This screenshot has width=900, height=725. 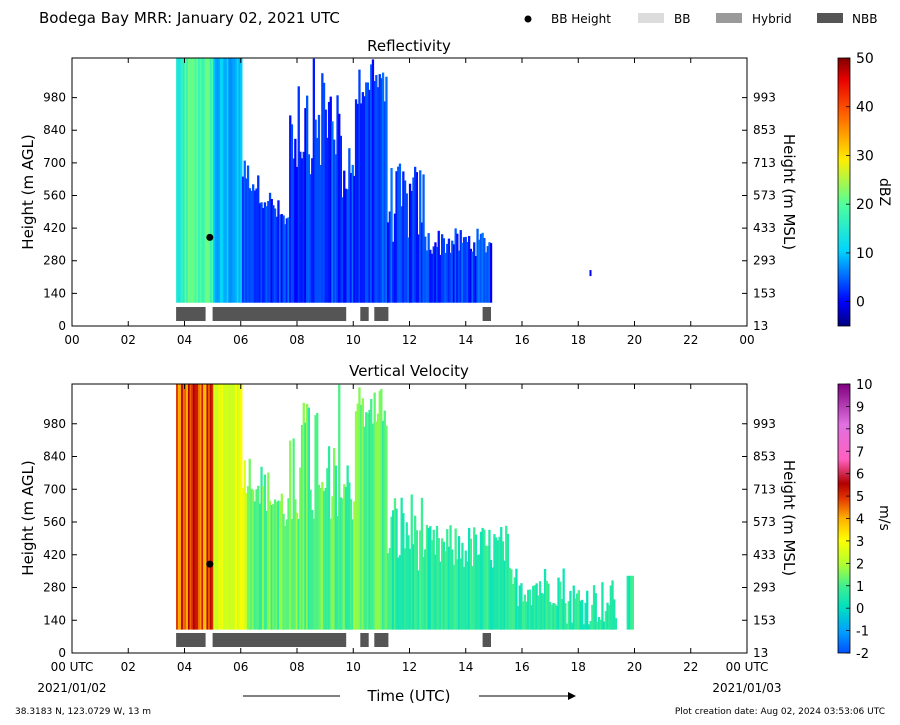 What do you see at coordinates (409, 340) in the screenshot?
I see `x-tick-label: 12` at bounding box center [409, 340].